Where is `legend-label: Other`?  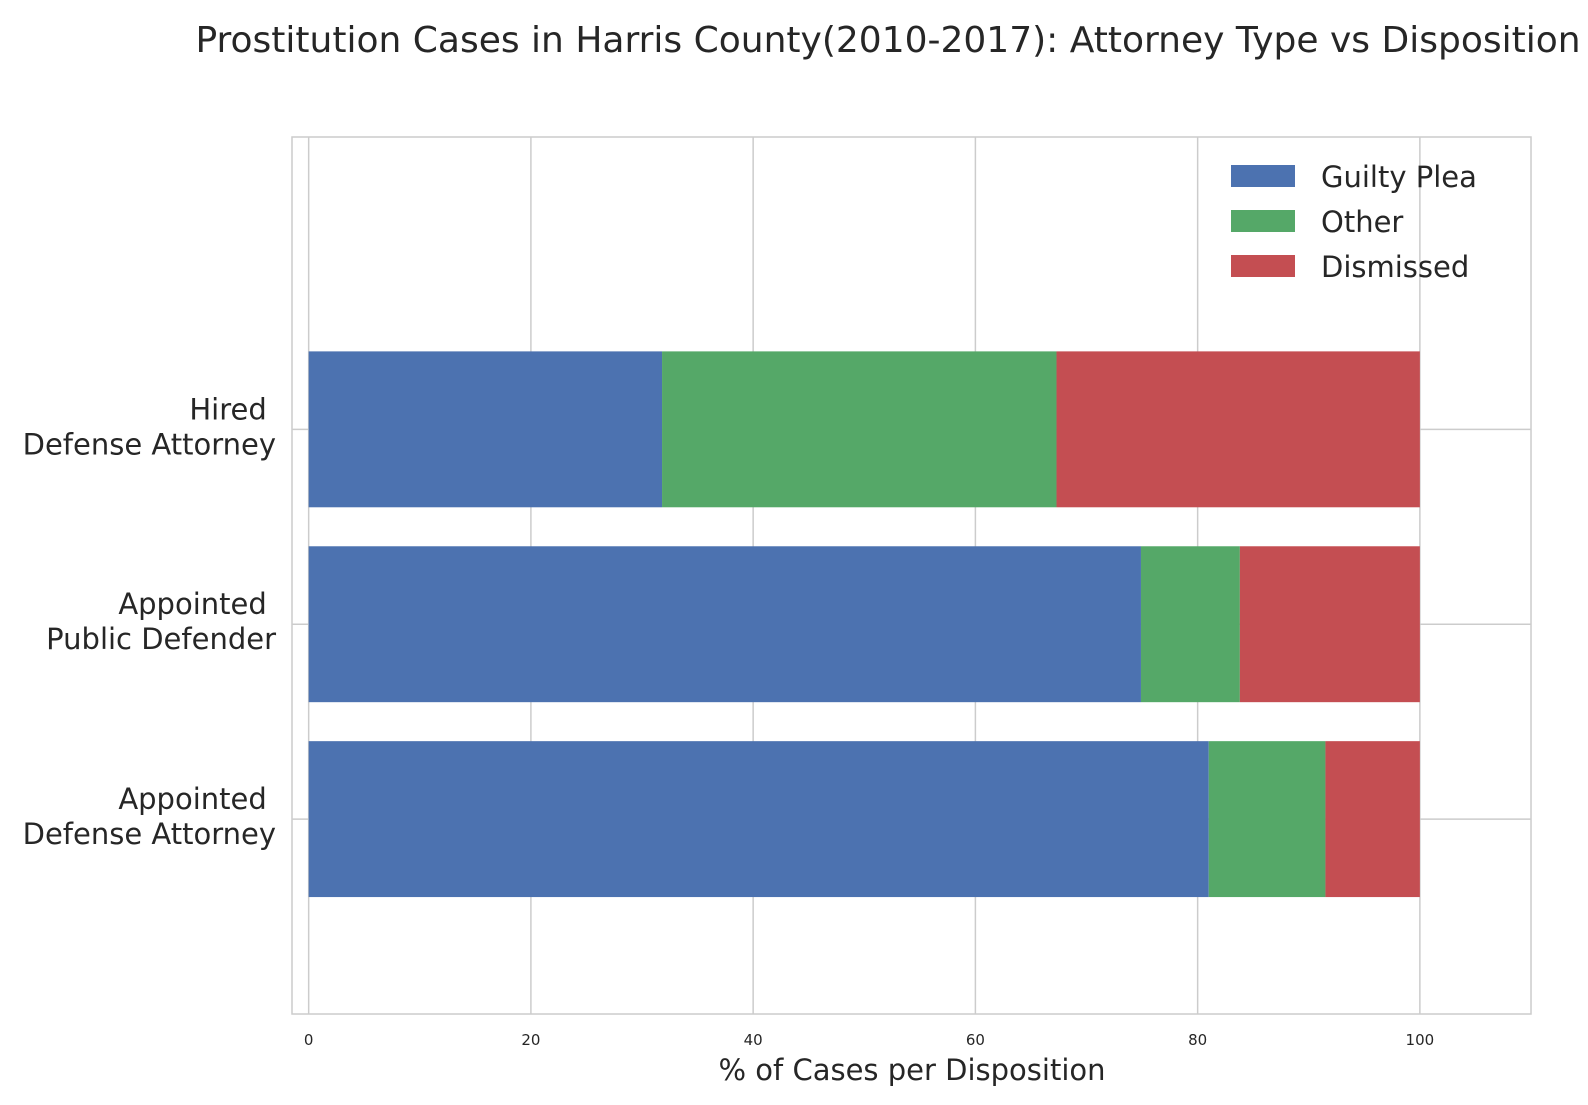
legend-label: Other is located at coordinates (1362, 222).